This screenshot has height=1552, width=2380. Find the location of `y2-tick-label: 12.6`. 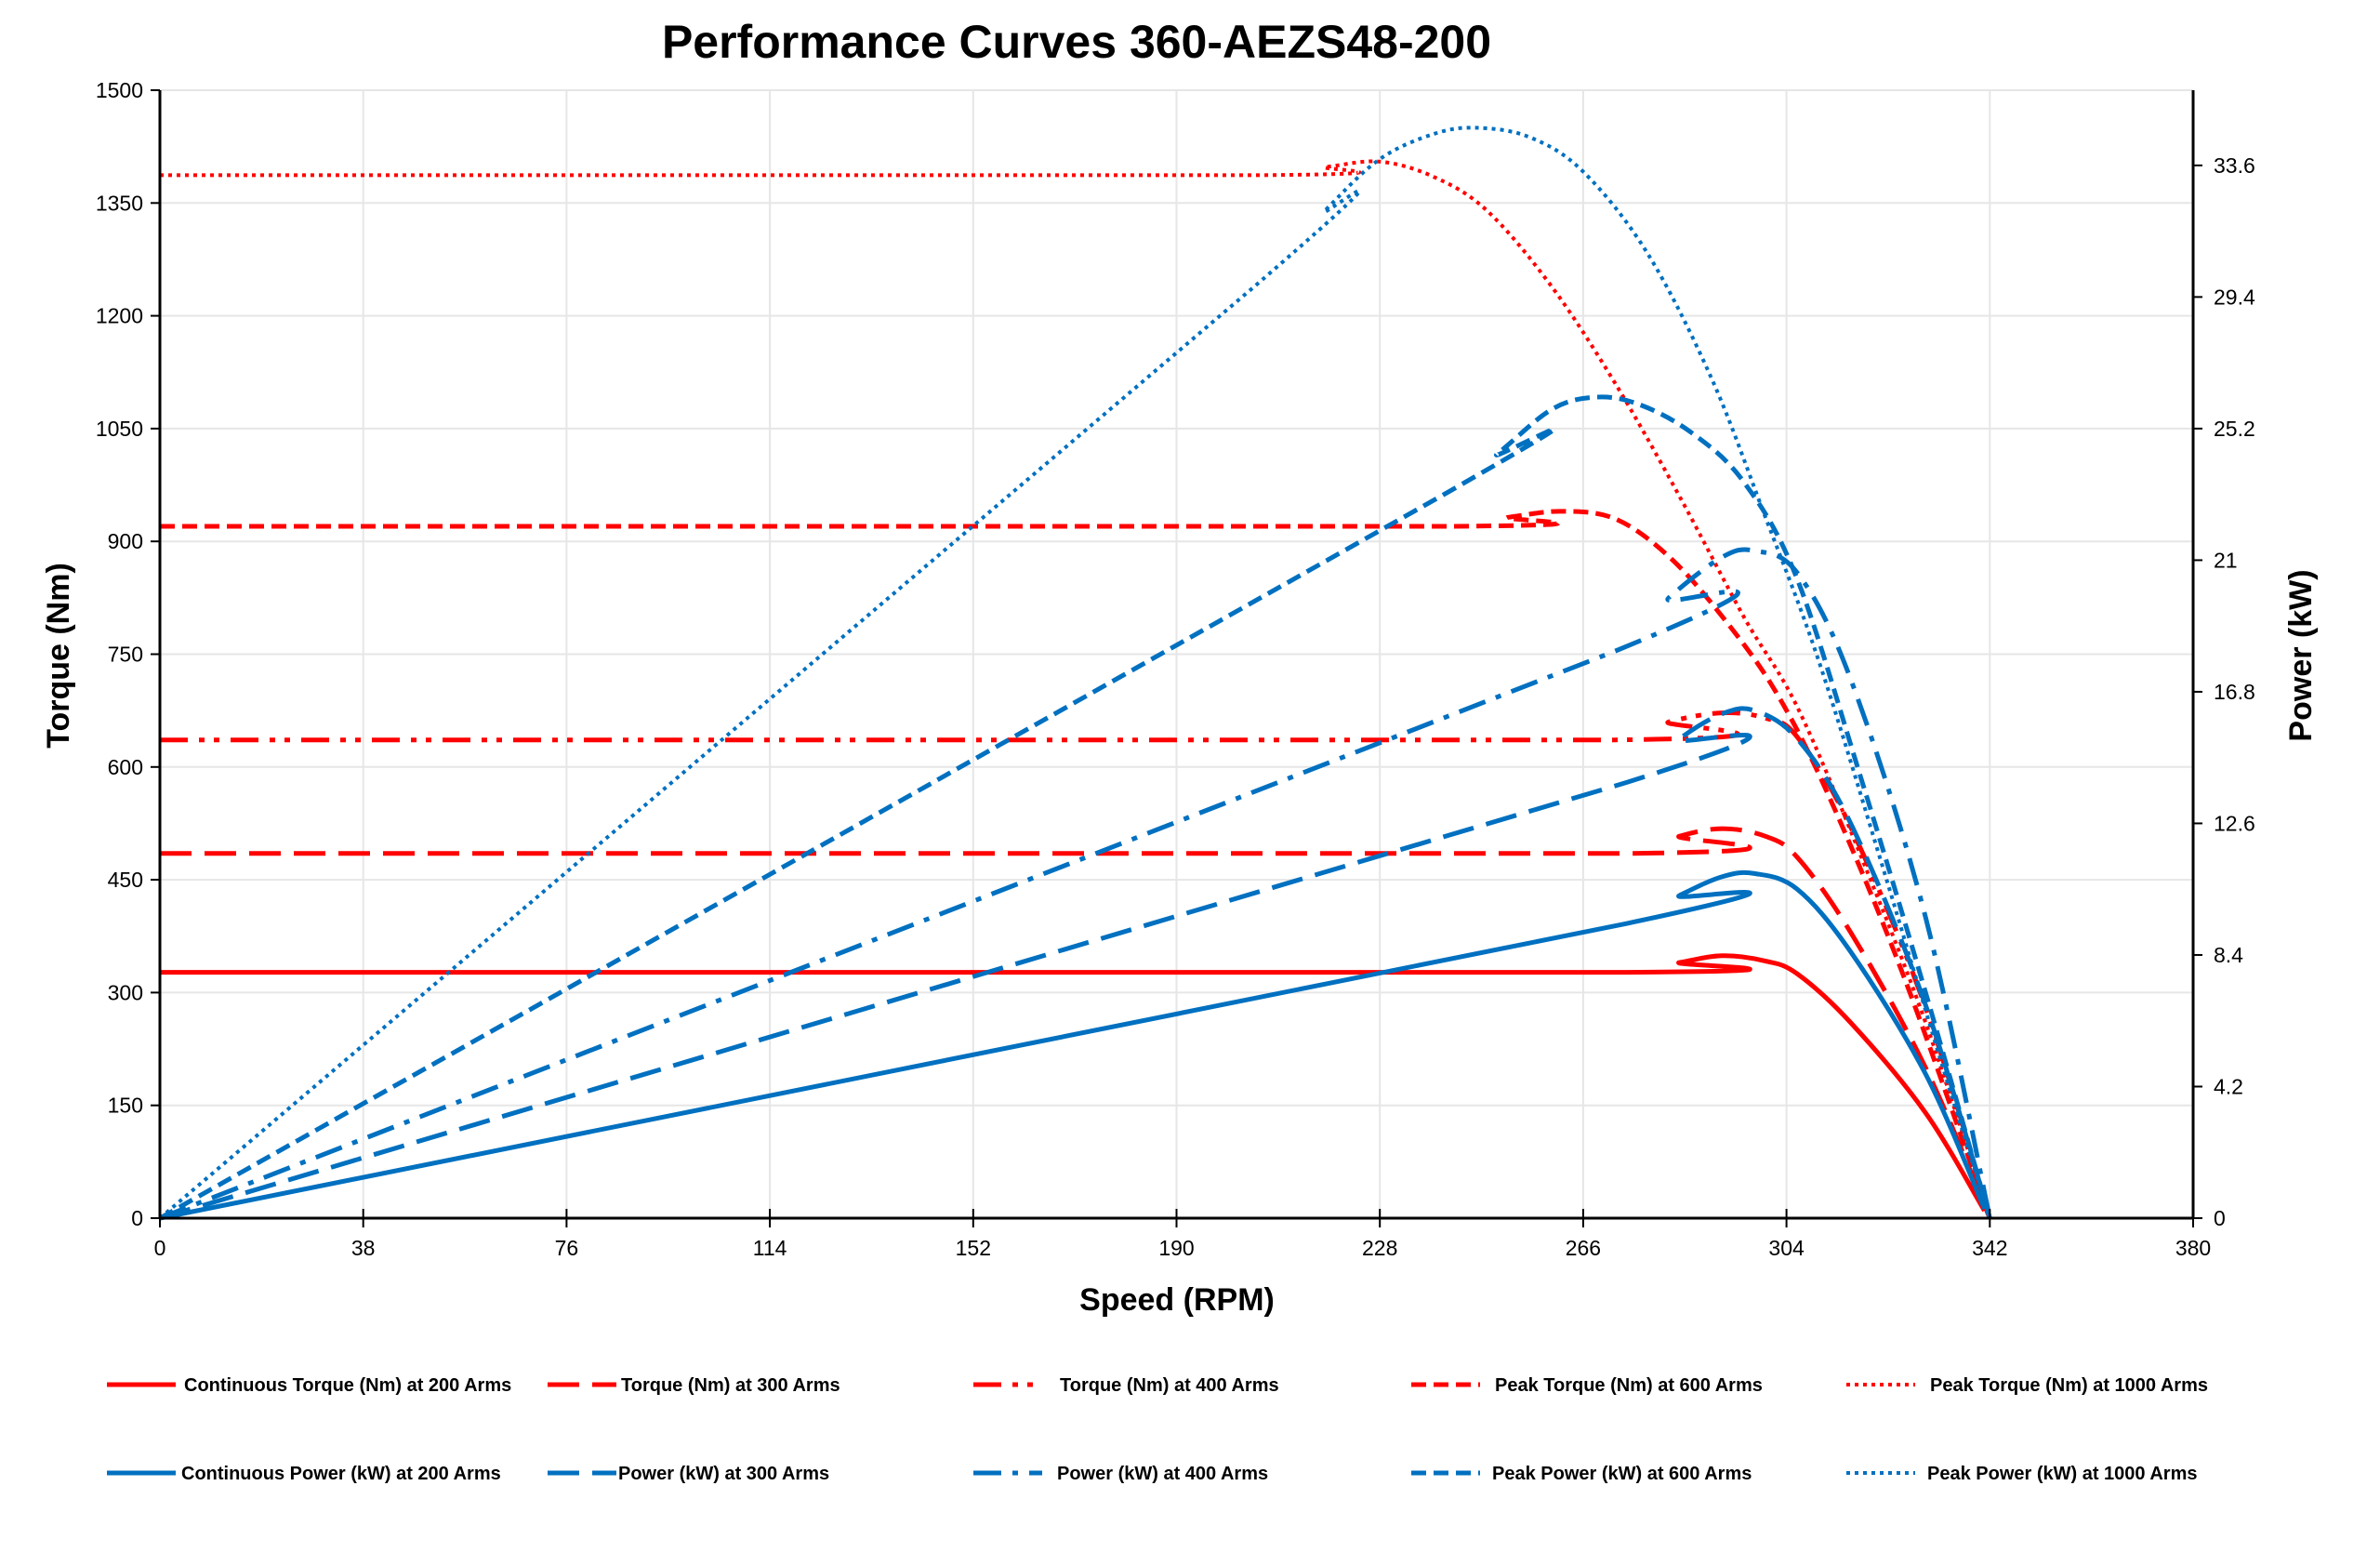

y2-tick-label: 12.6 is located at coordinates (2234, 823).